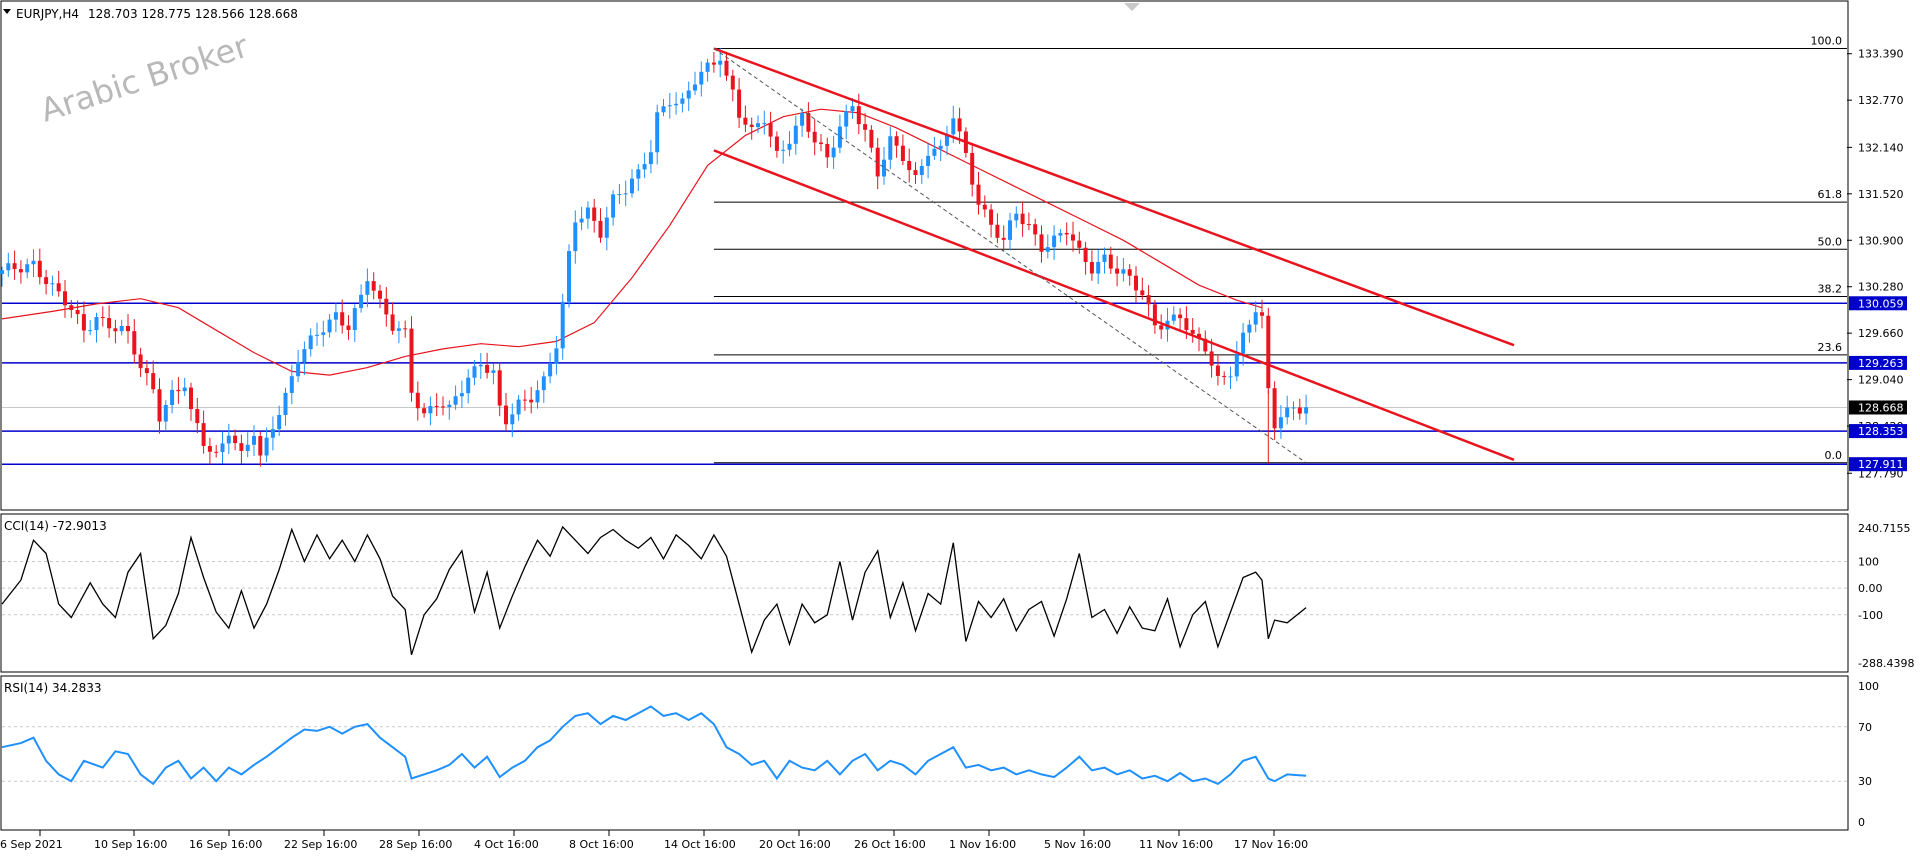 This screenshot has width=1920, height=860. What do you see at coordinates (7, 11) in the screenshot?
I see `dropdown-arrow-icon` at bounding box center [7, 11].